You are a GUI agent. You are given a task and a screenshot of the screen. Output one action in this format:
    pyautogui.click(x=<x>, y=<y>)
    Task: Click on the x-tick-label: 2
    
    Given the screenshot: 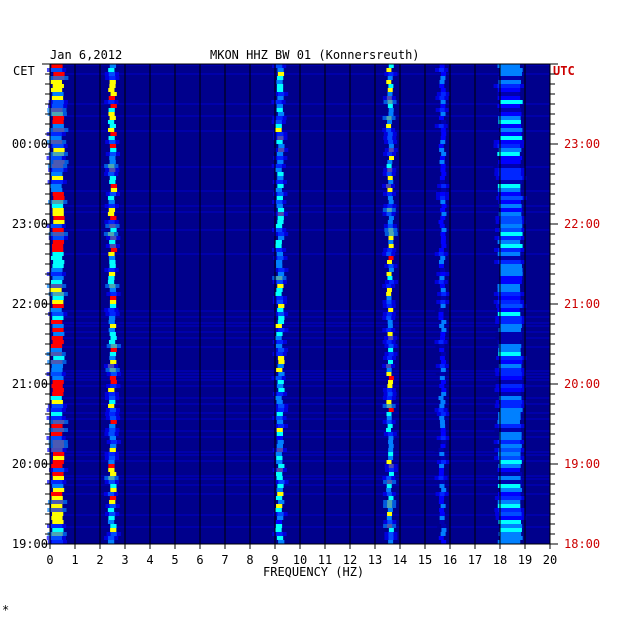 What is the action you would take?
    pyautogui.click(x=99, y=560)
    